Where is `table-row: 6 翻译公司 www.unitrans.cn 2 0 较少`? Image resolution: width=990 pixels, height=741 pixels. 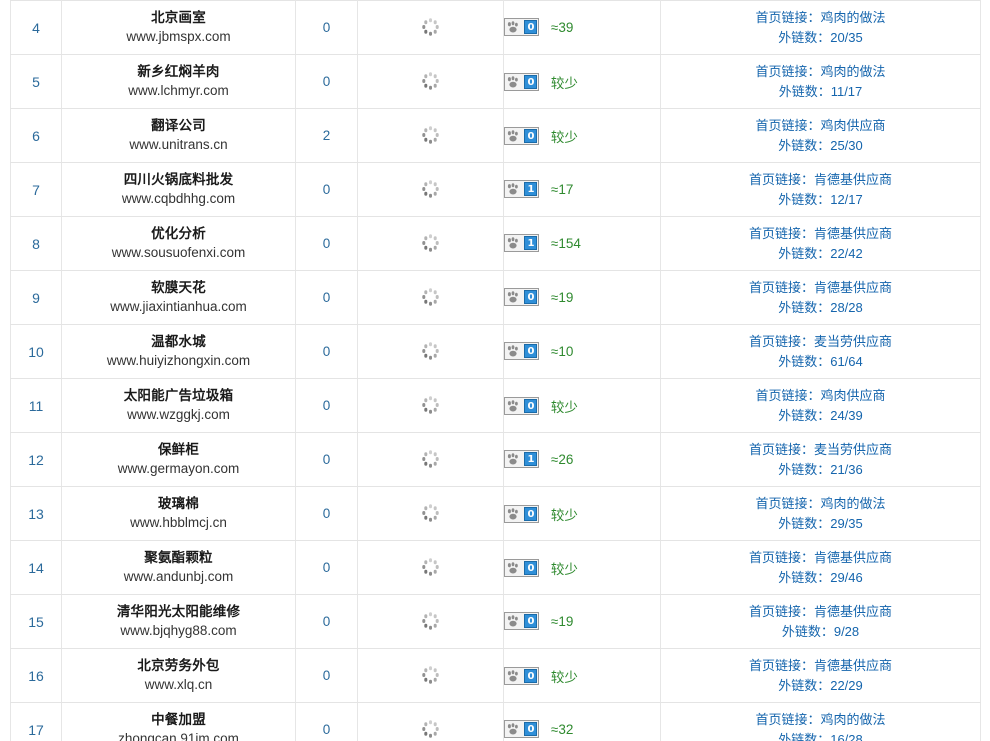 table-row: 6 翻译公司 www.unitrans.cn 2 0 较少 is located at coordinates (495, 135).